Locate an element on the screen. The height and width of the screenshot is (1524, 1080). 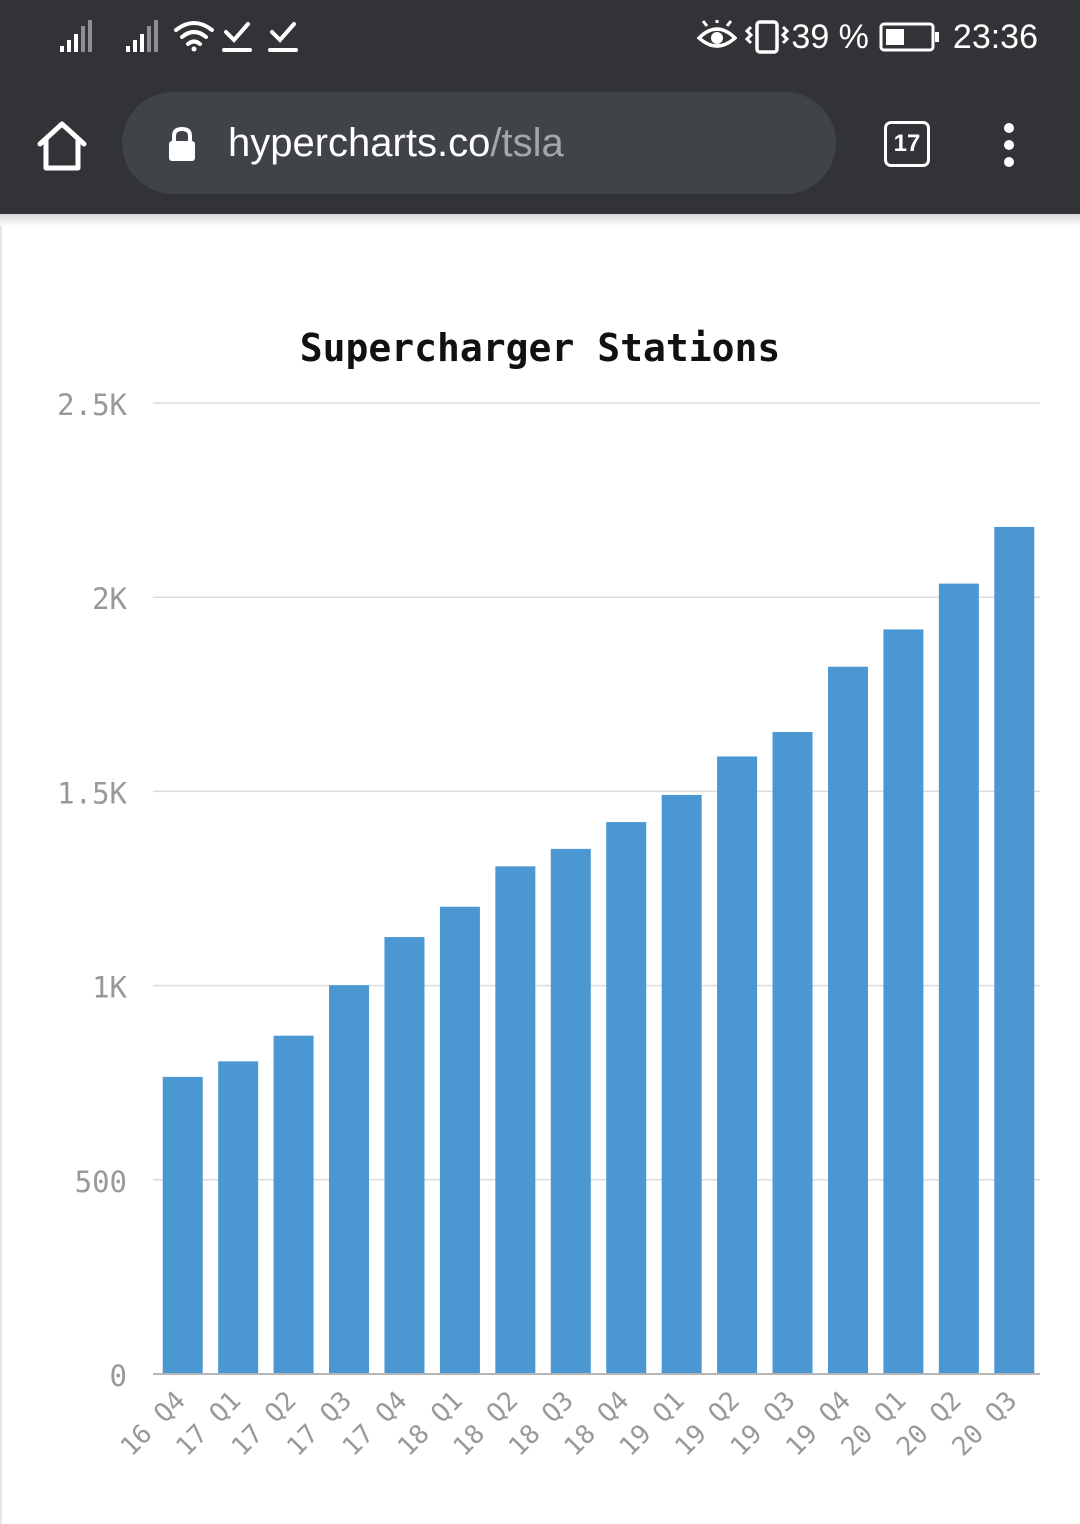
address-bar: hypercharts.co/tsla is located at coordinates (479, 143).